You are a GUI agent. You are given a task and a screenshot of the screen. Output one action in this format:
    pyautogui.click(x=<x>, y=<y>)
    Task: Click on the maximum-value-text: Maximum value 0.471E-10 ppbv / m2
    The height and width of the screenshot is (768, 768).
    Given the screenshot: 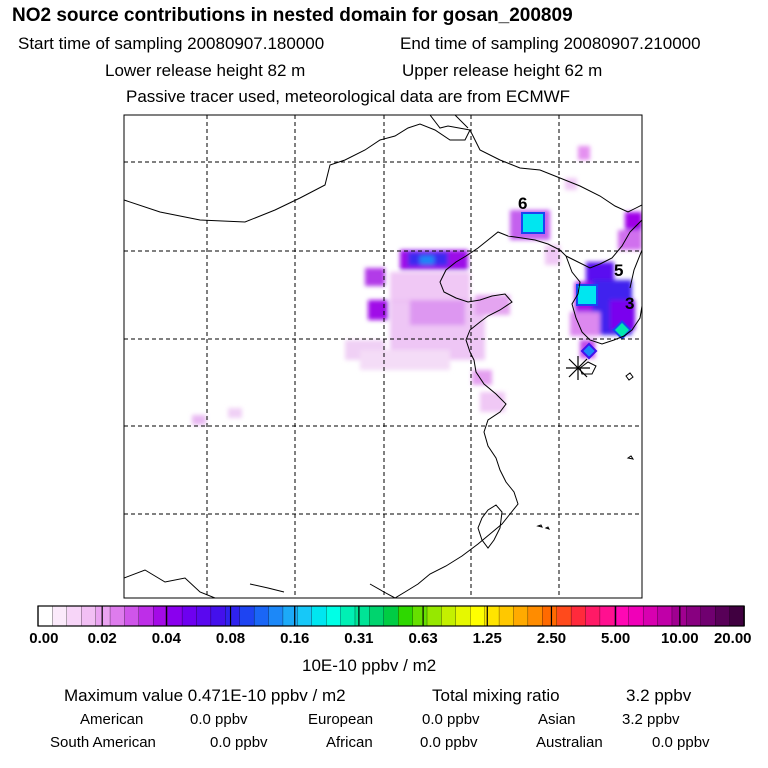 What is the action you would take?
    pyautogui.click(x=205, y=695)
    